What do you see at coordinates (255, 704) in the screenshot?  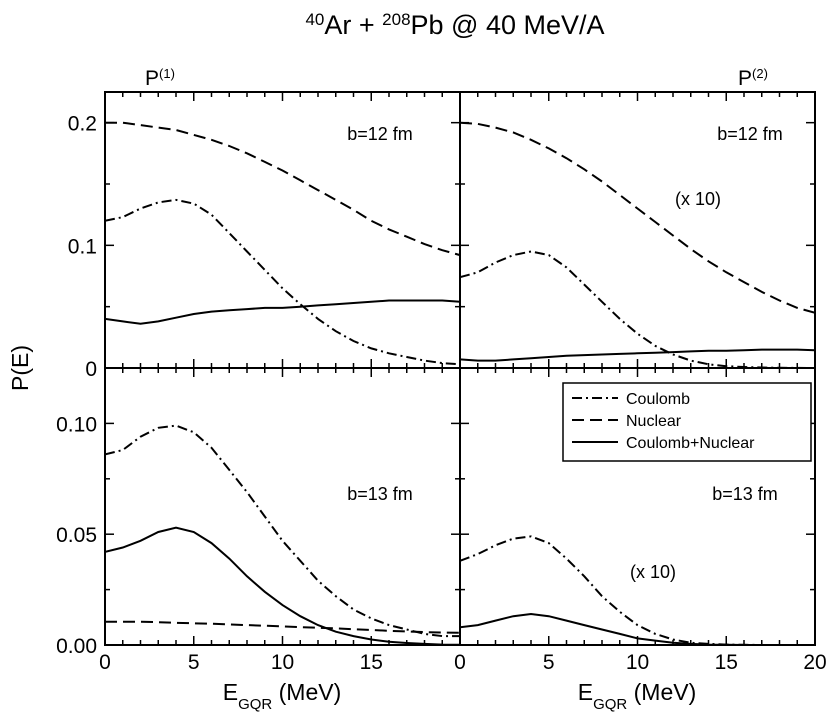 I see `x-axis-label-left-sub: GQR` at bounding box center [255, 704].